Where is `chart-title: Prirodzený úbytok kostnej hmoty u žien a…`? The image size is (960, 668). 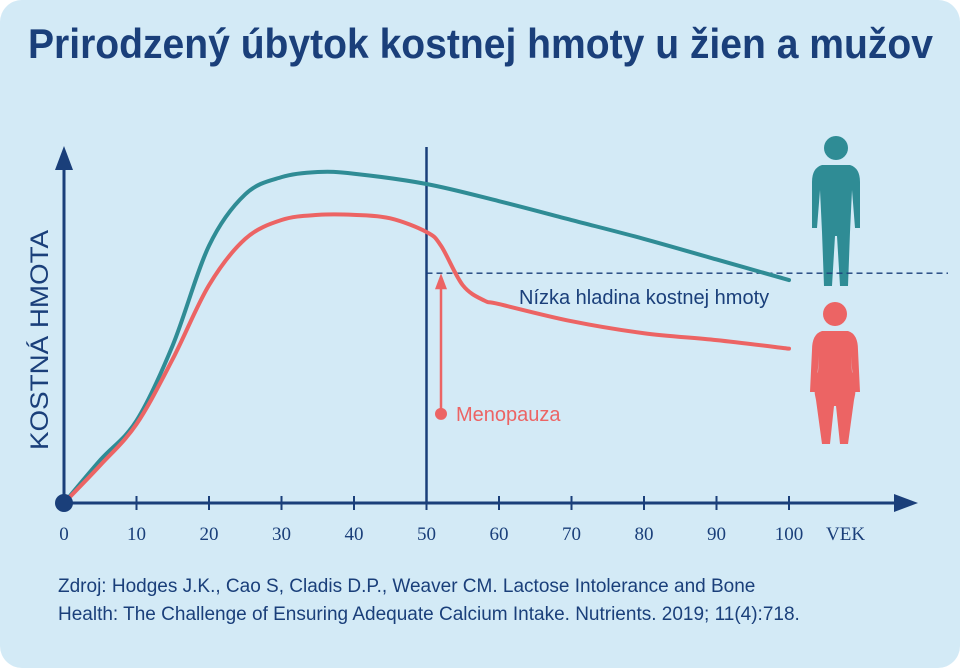
chart-title: Prirodzený úbytok kostnej hmoty u žien a… is located at coordinates (481, 43).